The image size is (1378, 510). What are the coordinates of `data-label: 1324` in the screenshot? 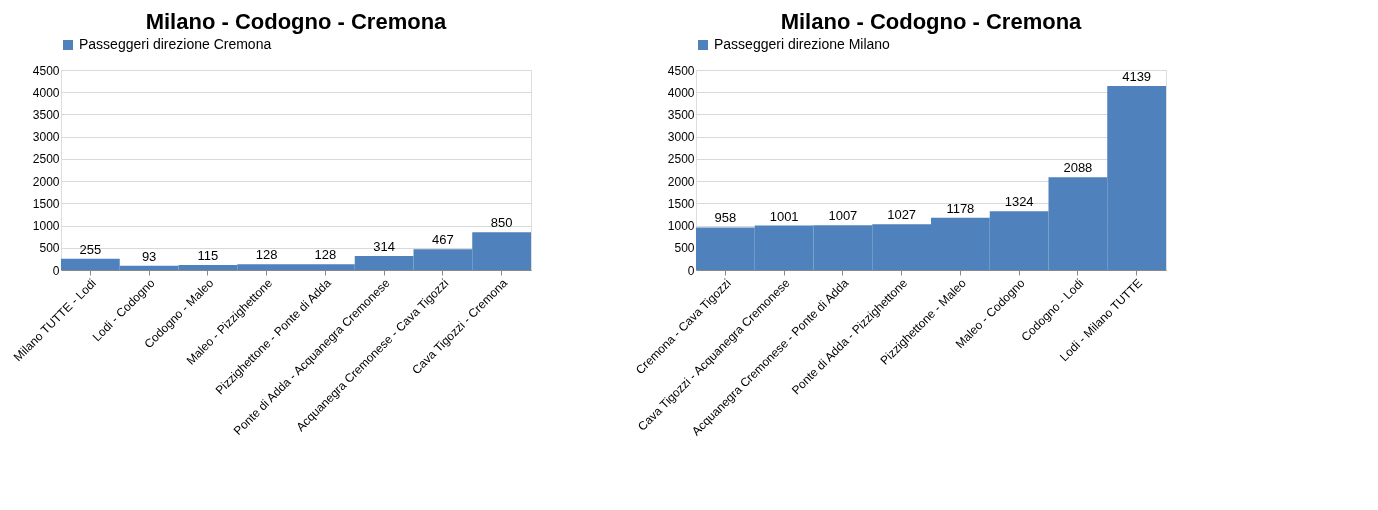 It's located at (1019, 202).